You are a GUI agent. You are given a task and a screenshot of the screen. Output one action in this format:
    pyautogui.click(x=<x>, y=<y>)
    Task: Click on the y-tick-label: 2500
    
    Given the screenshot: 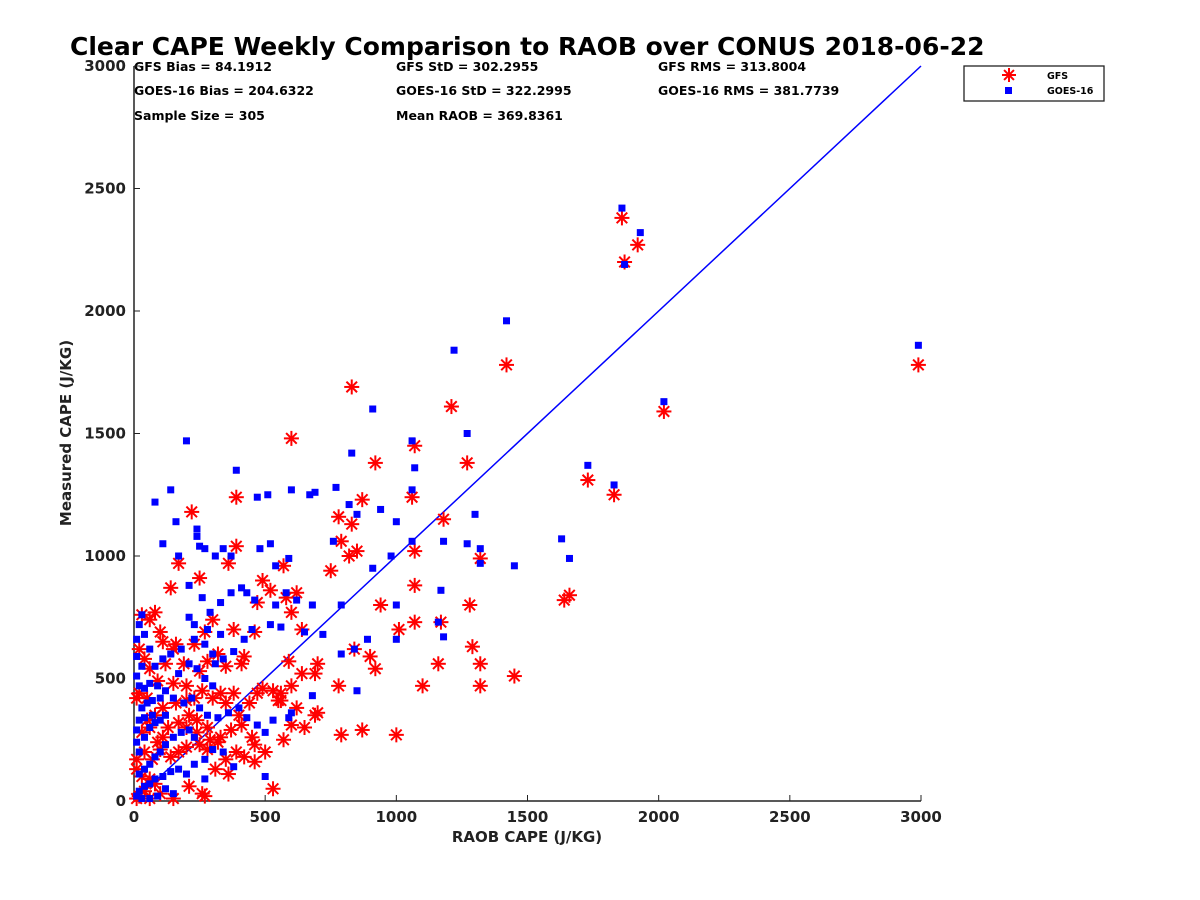 What is the action you would take?
    pyautogui.click(x=105, y=189)
    